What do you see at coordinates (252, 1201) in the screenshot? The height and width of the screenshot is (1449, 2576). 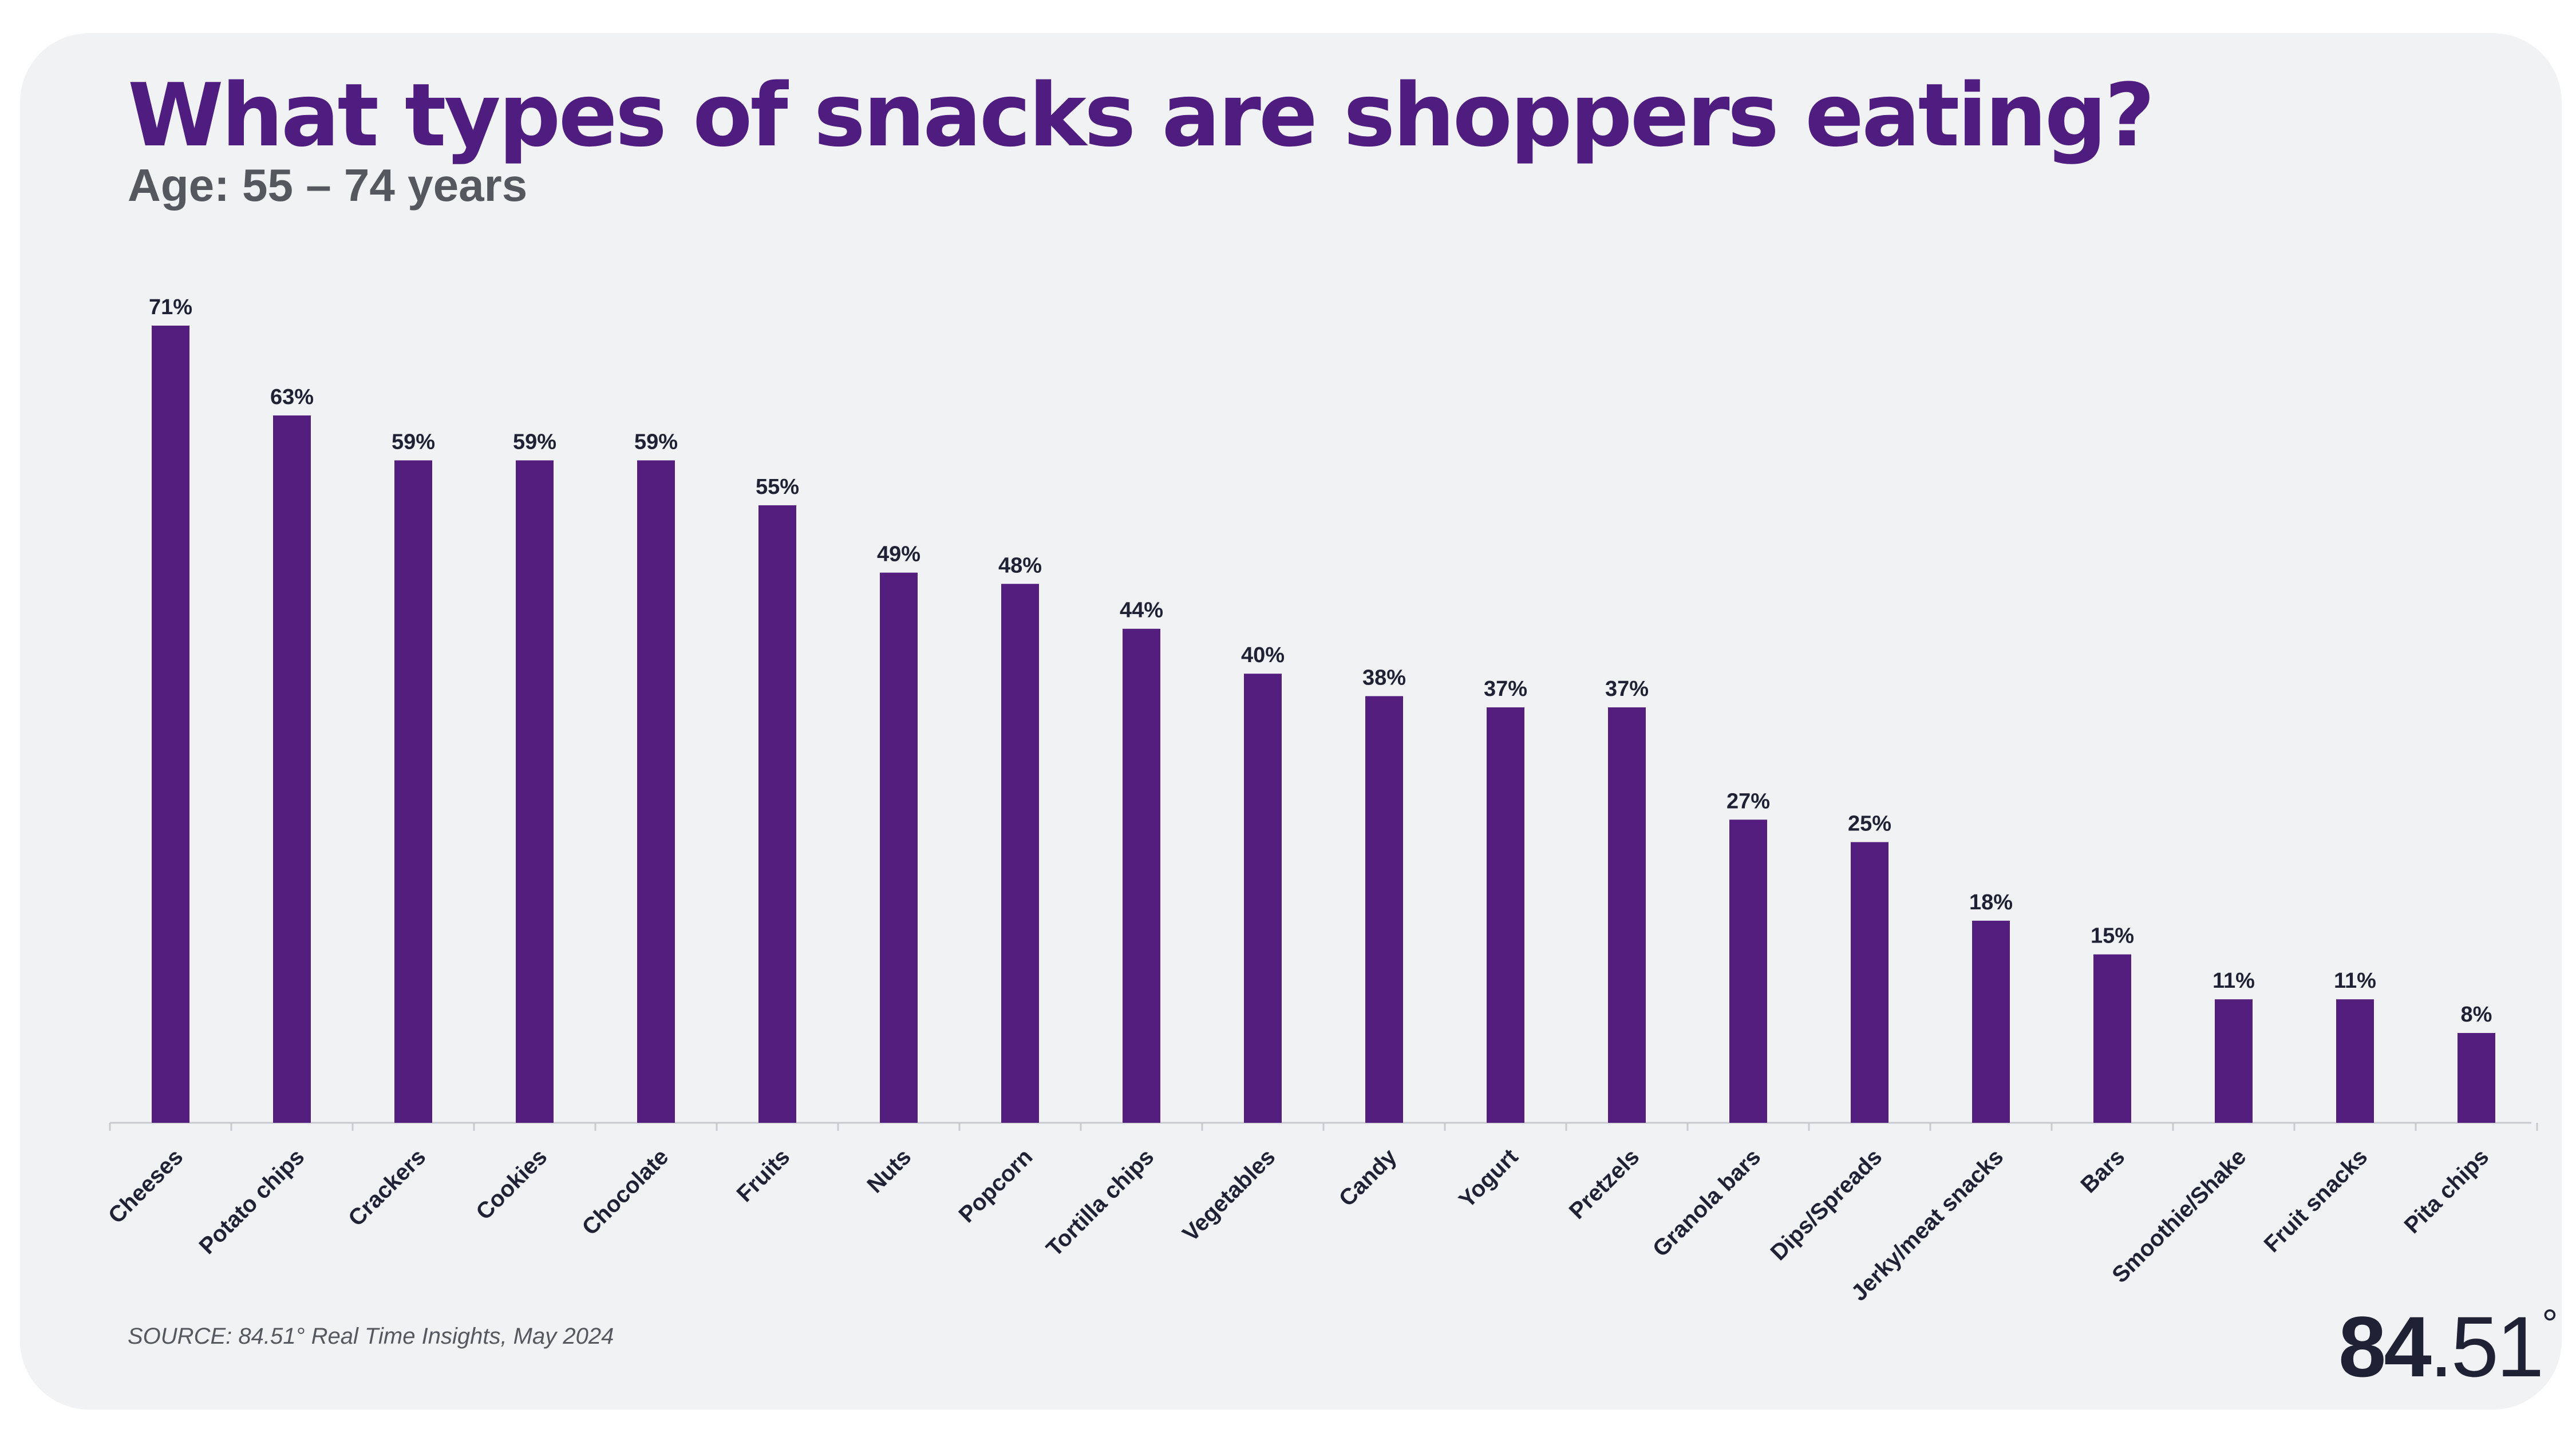 I see `category-label: Potato chips` at bounding box center [252, 1201].